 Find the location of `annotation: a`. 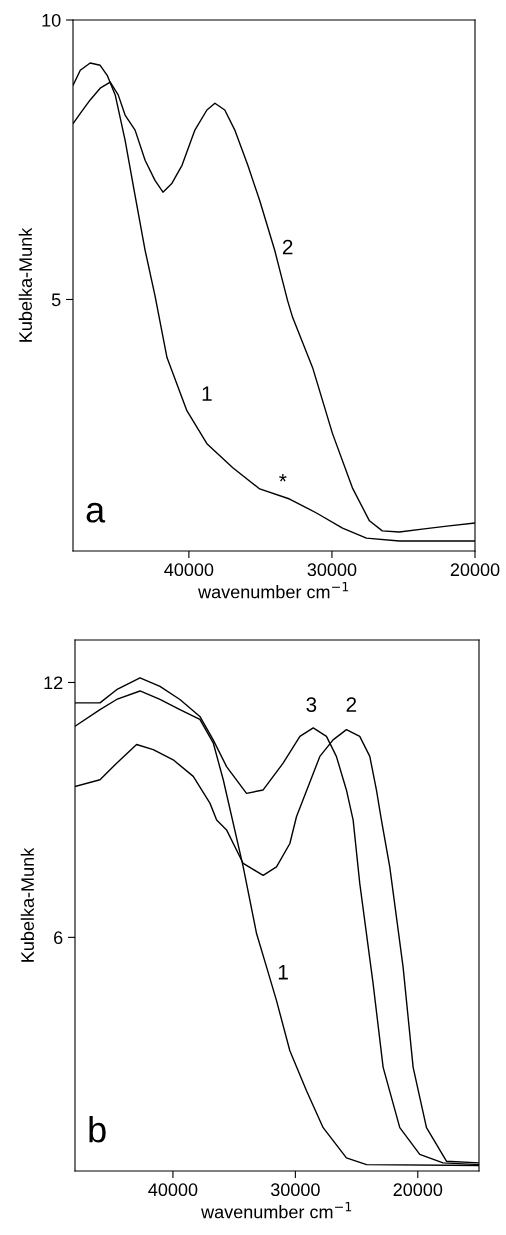

annotation: a is located at coordinates (96, 512).